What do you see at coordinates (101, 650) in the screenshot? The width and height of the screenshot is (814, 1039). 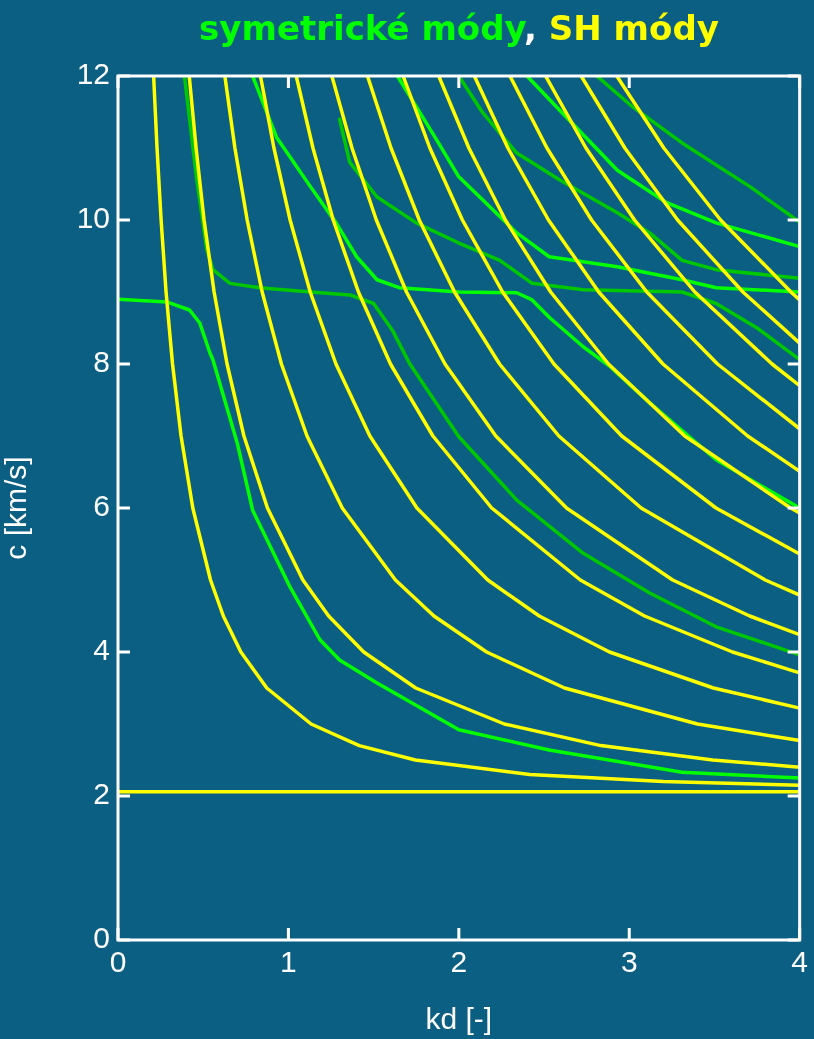 I see `y-tick-label: 4` at bounding box center [101, 650].